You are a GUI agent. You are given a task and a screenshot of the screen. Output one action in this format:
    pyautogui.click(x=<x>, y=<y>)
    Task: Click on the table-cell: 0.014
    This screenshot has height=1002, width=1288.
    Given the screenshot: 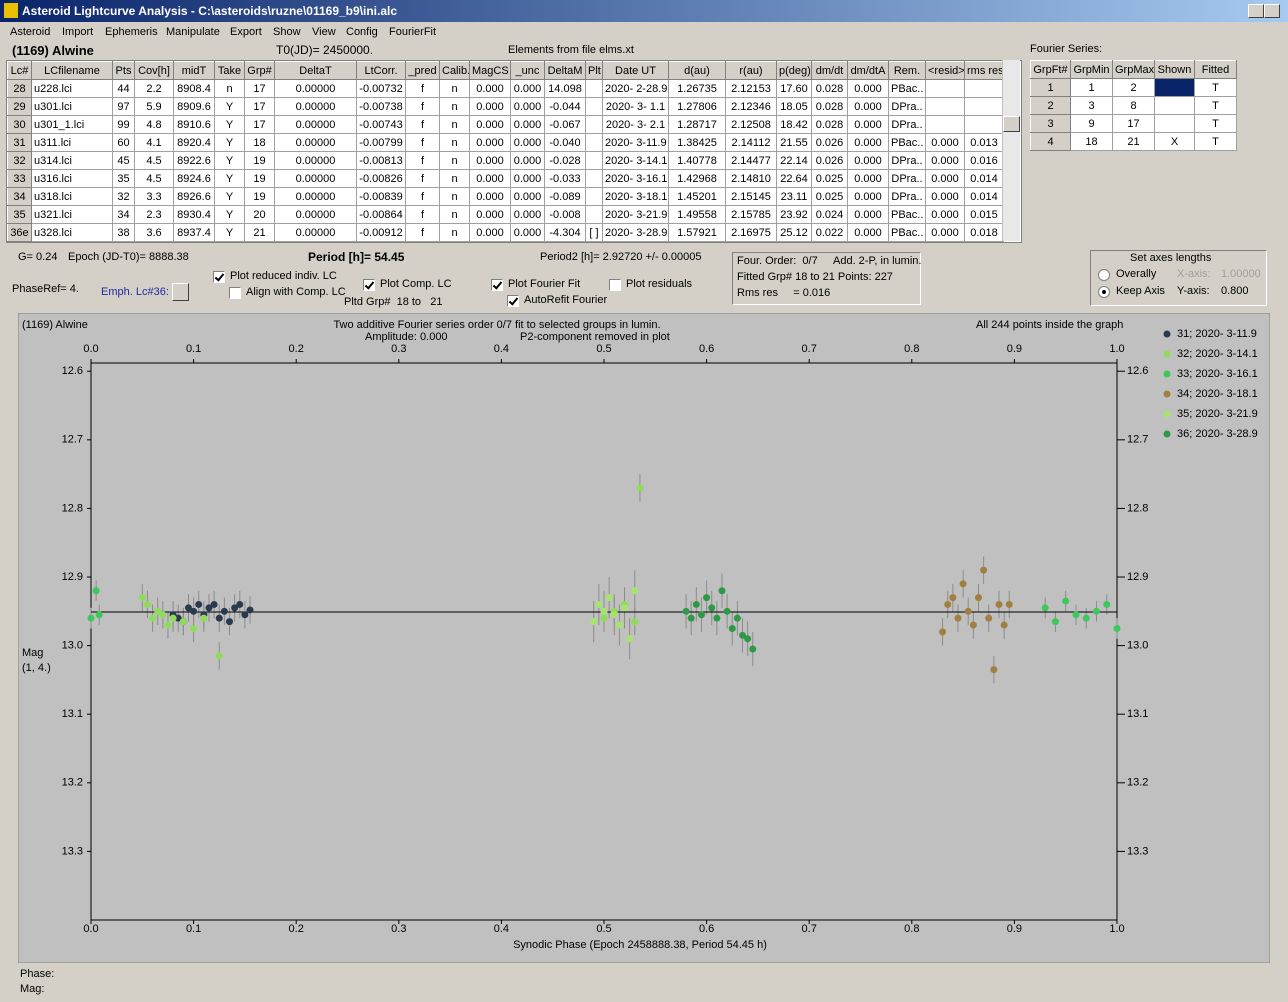 What is the action you would take?
    pyautogui.click(x=984, y=178)
    